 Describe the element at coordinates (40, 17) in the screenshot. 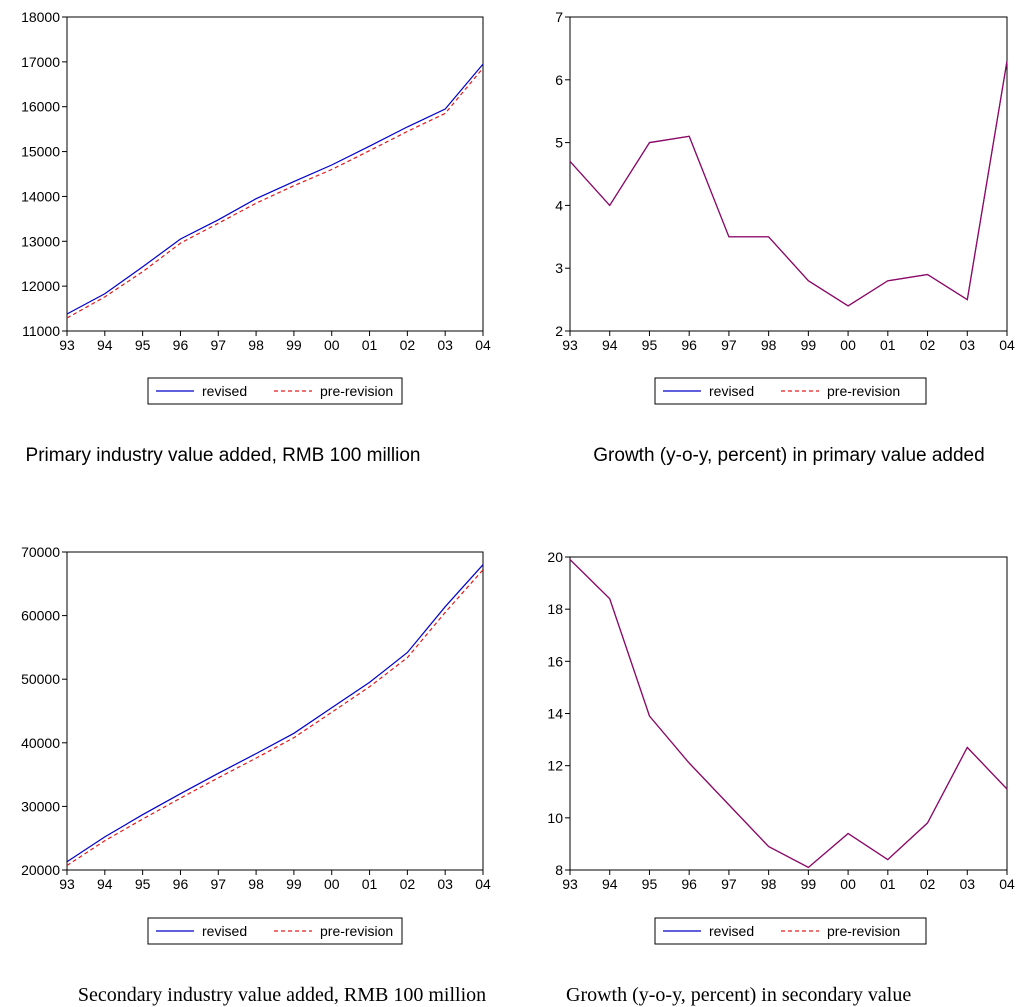

I see `y-tick-label: 18000` at that location.